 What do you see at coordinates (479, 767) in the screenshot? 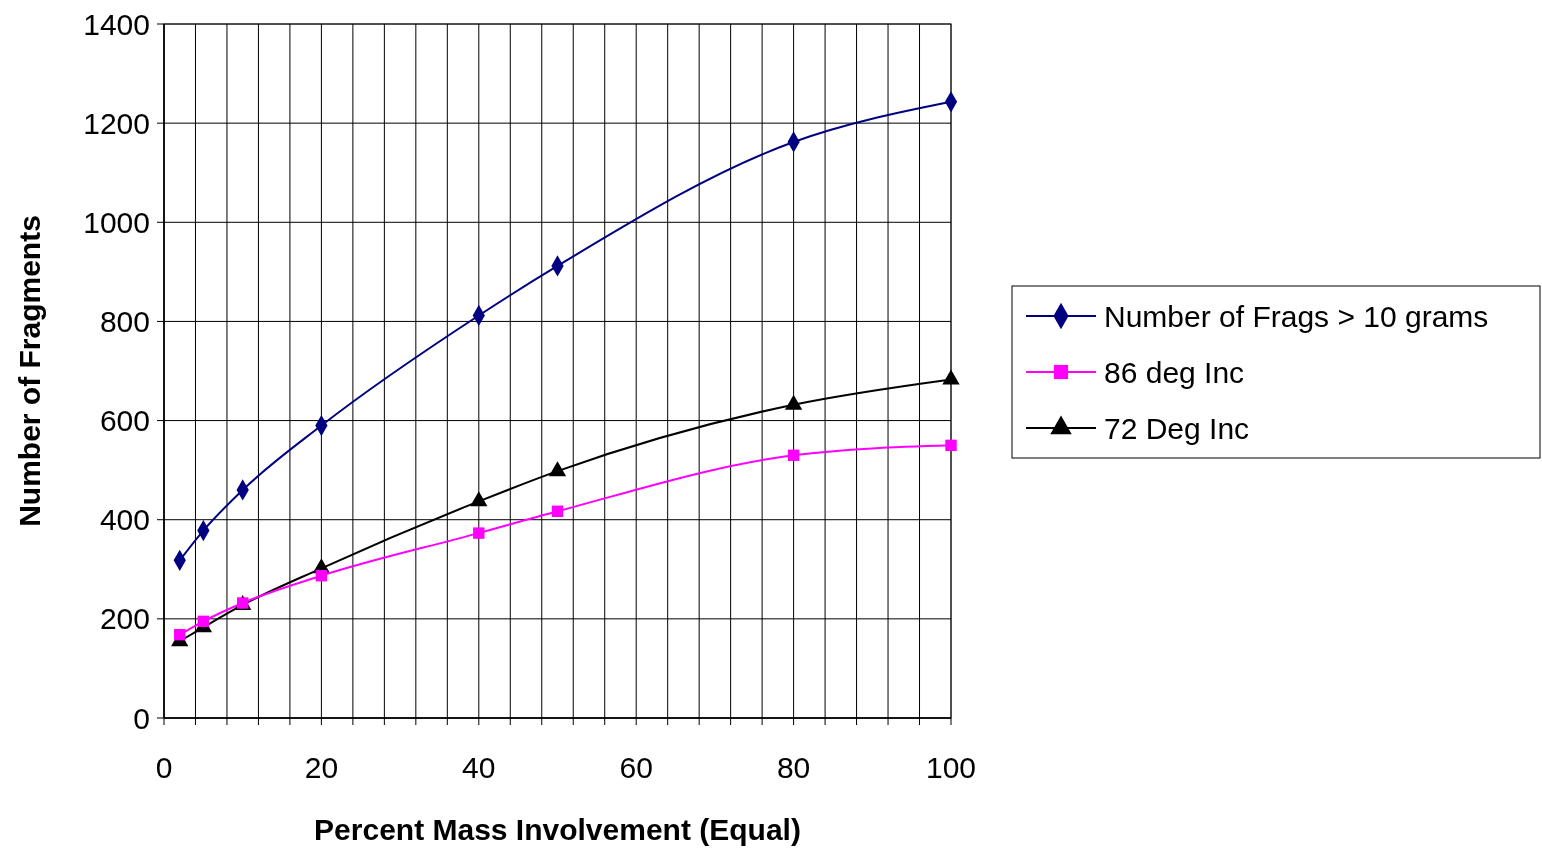
I see `x-tick-label: 40` at bounding box center [479, 767].